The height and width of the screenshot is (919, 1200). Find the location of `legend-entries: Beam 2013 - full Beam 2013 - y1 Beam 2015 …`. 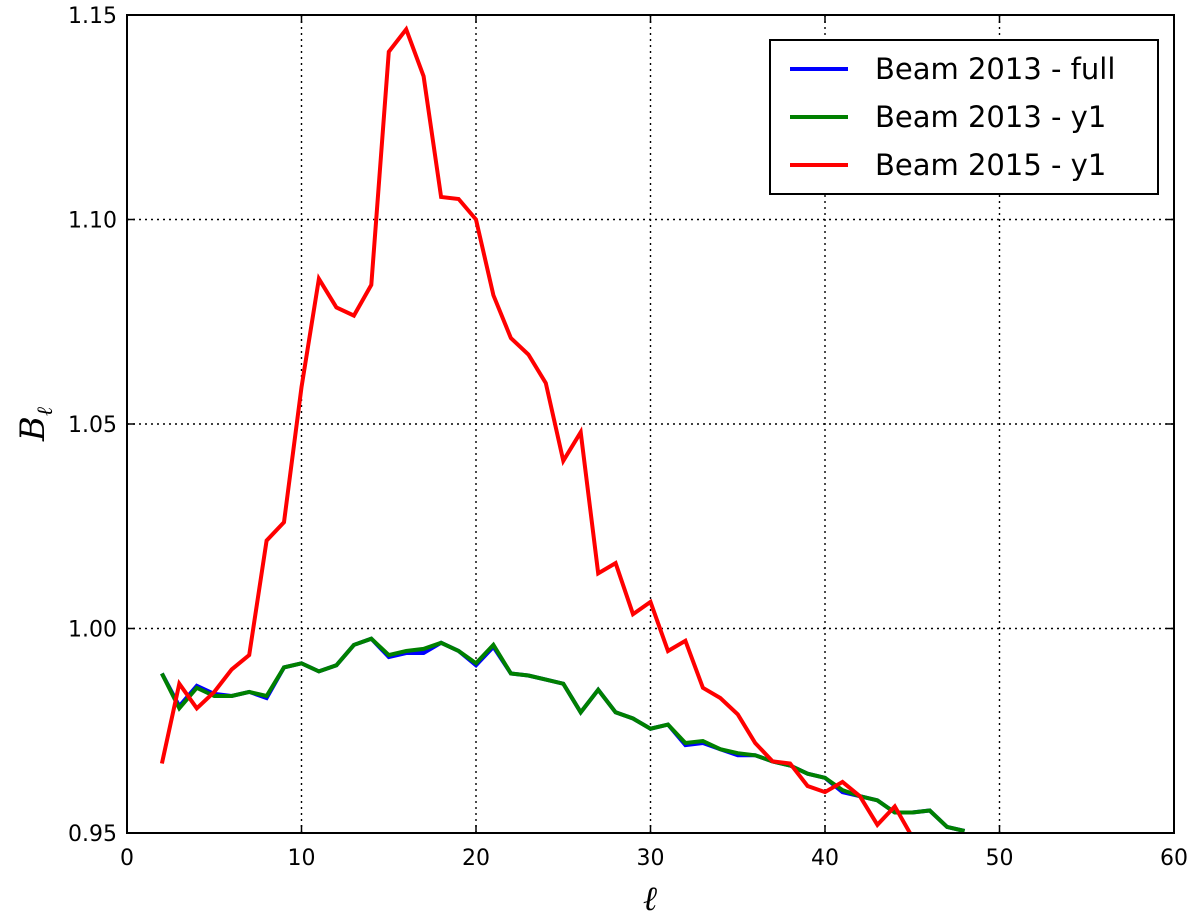

legend-entries: Beam 2013 - full Beam 2013 - y1 Beam 2015 … is located at coordinates (952, 117).